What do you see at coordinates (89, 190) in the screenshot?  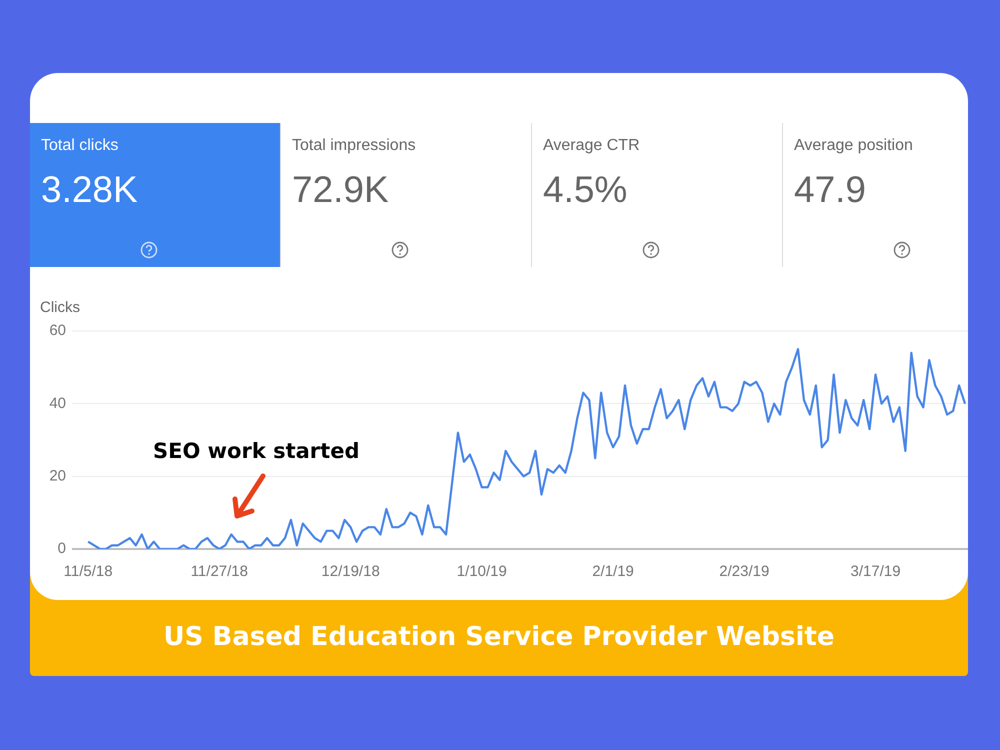 I see `text: 3.28K` at bounding box center [89, 190].